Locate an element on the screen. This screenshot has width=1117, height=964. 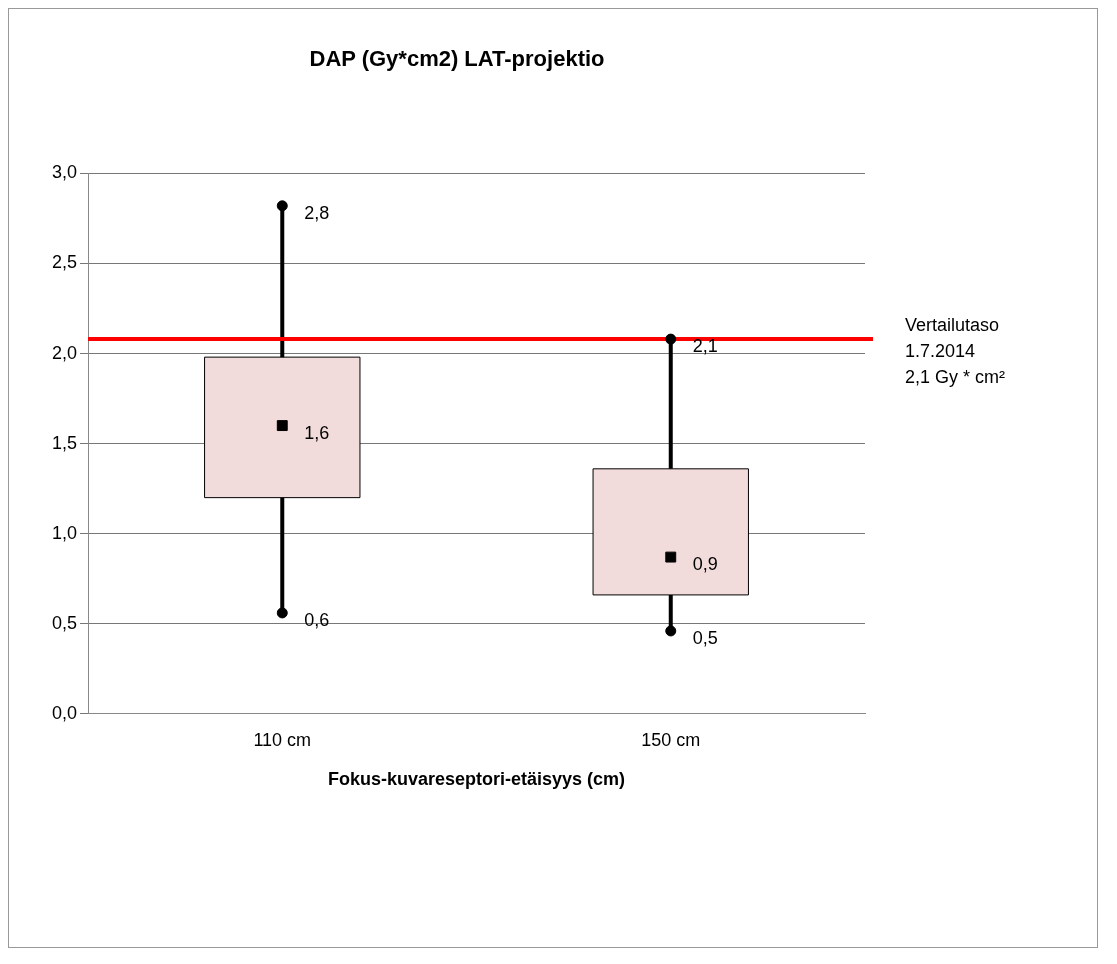
y-tick-label: 1,5 is located at coordinates (64, 442).